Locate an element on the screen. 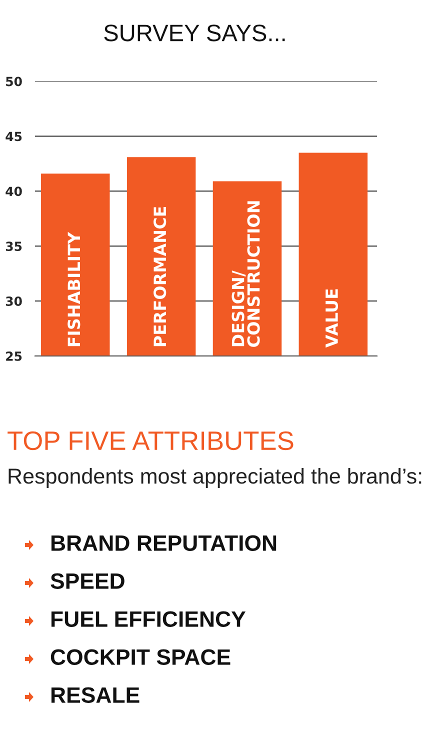  text: COCKPIT SPACE is located at coordinates (140, 657).